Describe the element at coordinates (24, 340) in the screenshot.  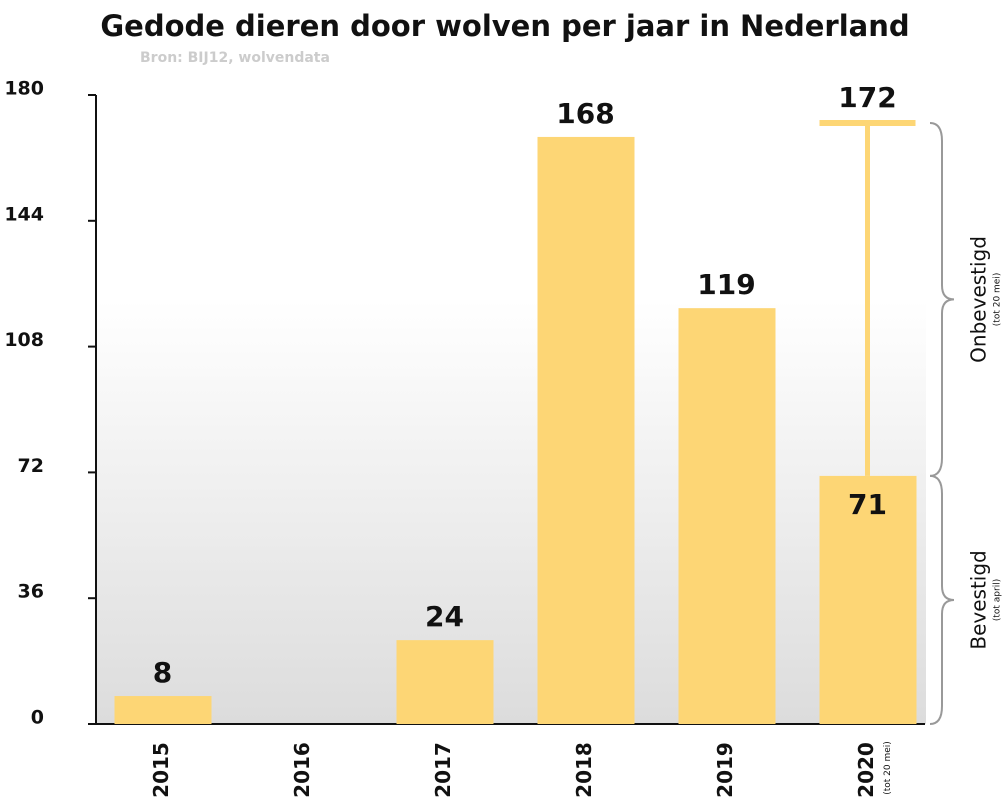
I see `y-tick-label: 108` at that location.